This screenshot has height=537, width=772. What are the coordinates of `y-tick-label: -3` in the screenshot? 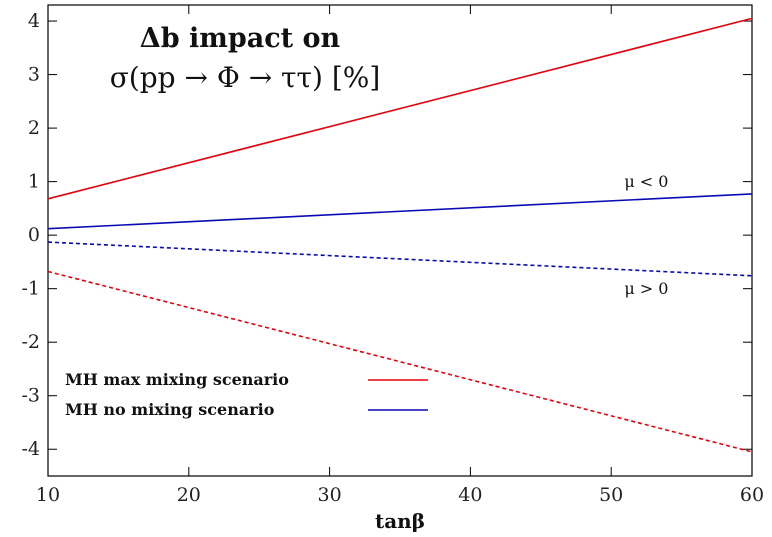 It's located at (30, 396).